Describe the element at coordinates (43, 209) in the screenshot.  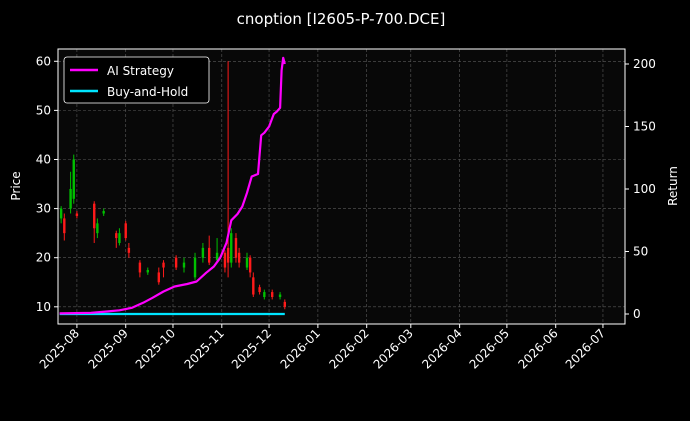
I see `y-tick-label-left: 30` at that location.